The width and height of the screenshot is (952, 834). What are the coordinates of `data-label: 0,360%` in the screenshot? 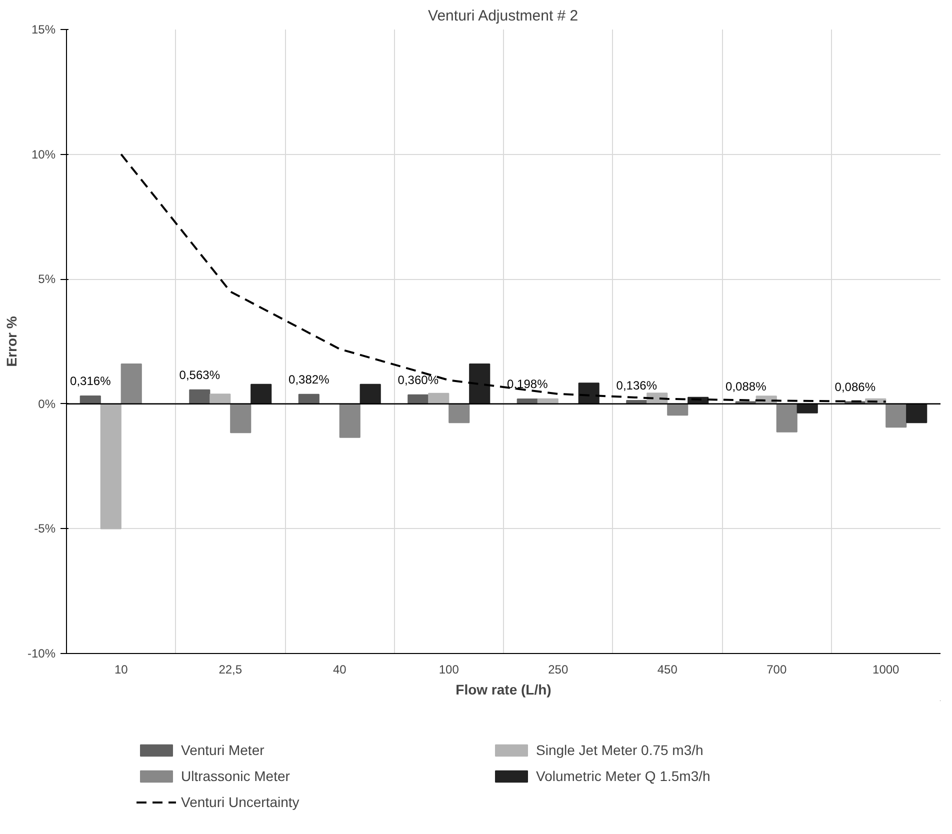 It's located at (418, 379).